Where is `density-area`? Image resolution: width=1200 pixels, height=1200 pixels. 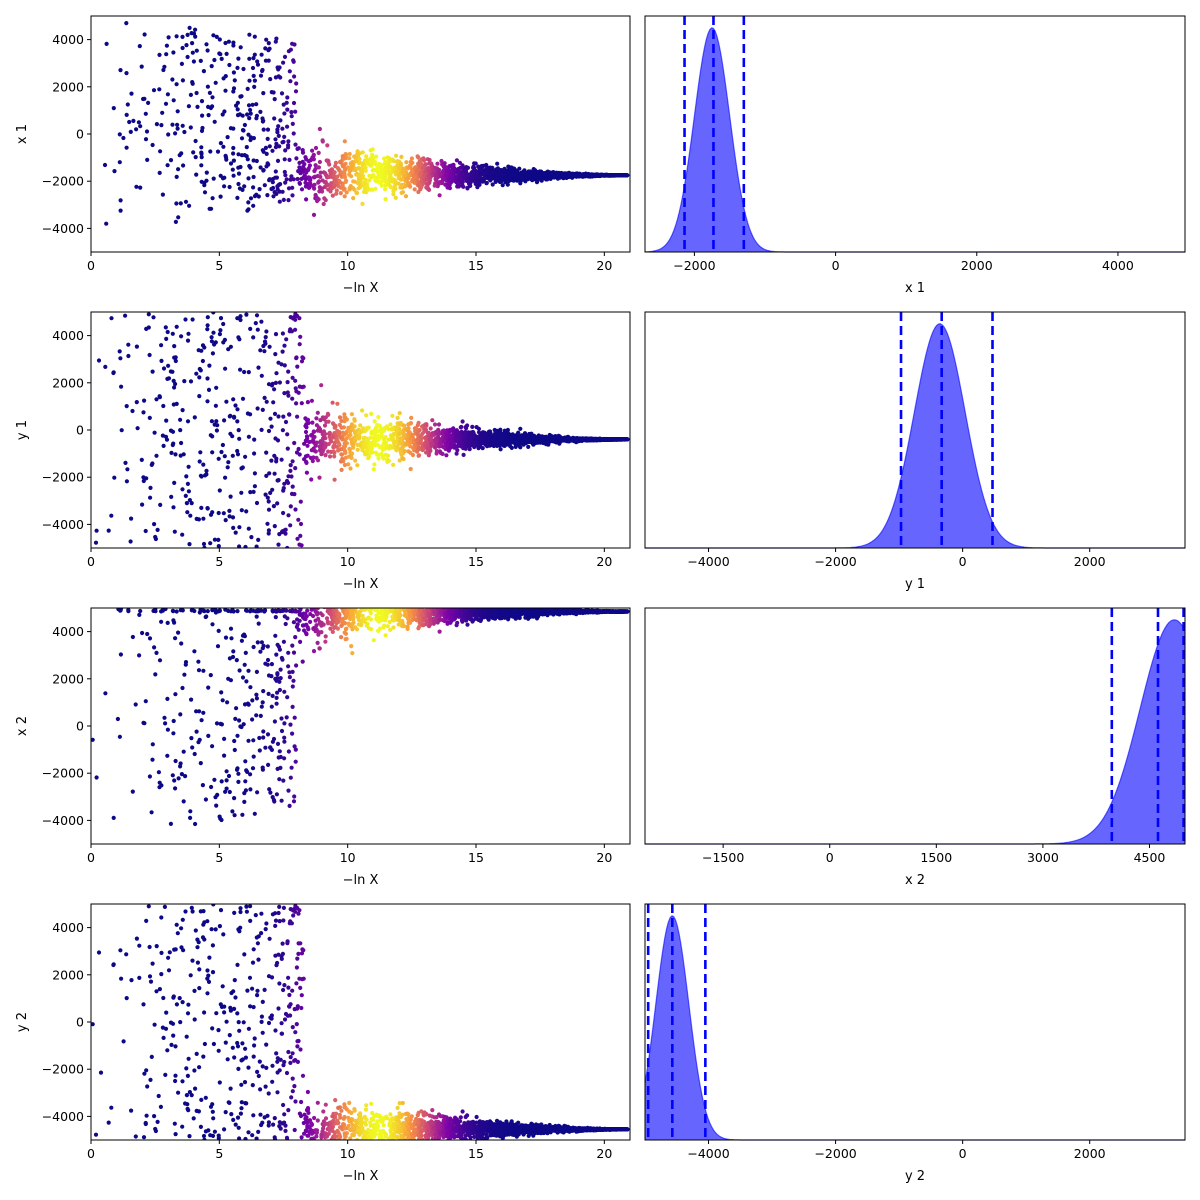 density-area is located at coordinates (915, 140).